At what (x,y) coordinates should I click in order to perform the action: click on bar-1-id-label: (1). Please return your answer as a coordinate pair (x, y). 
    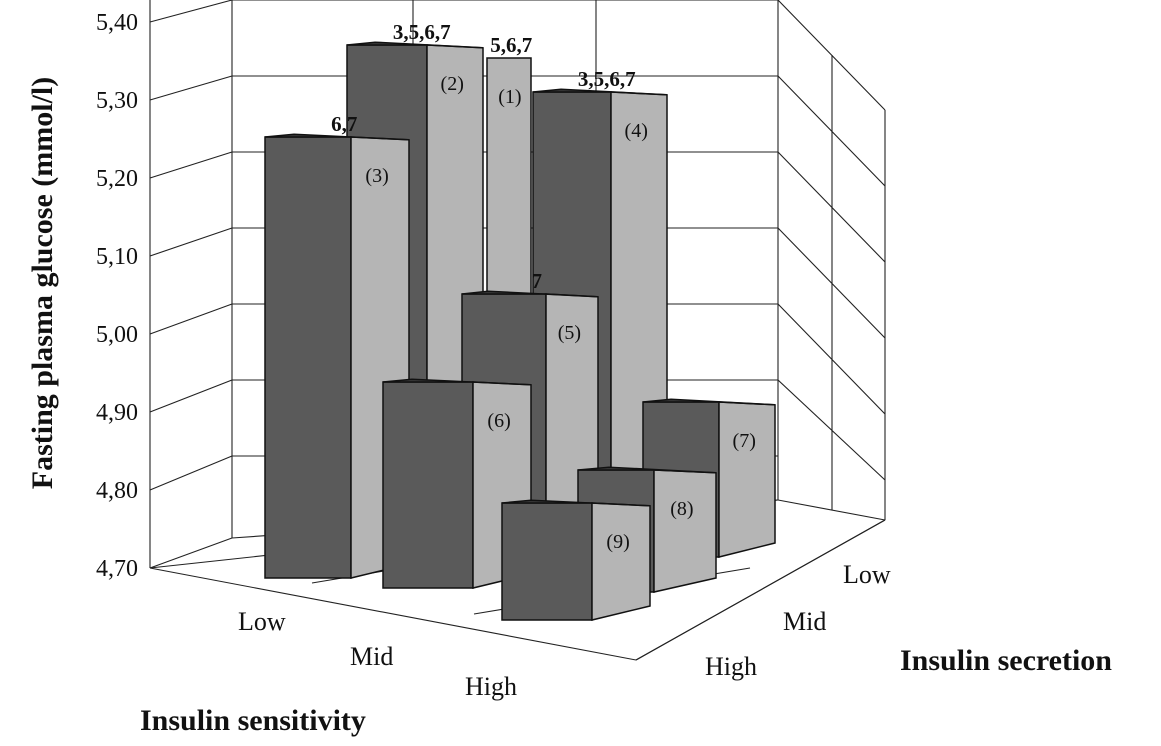
    Looking at the image, I should click on (509, 97).